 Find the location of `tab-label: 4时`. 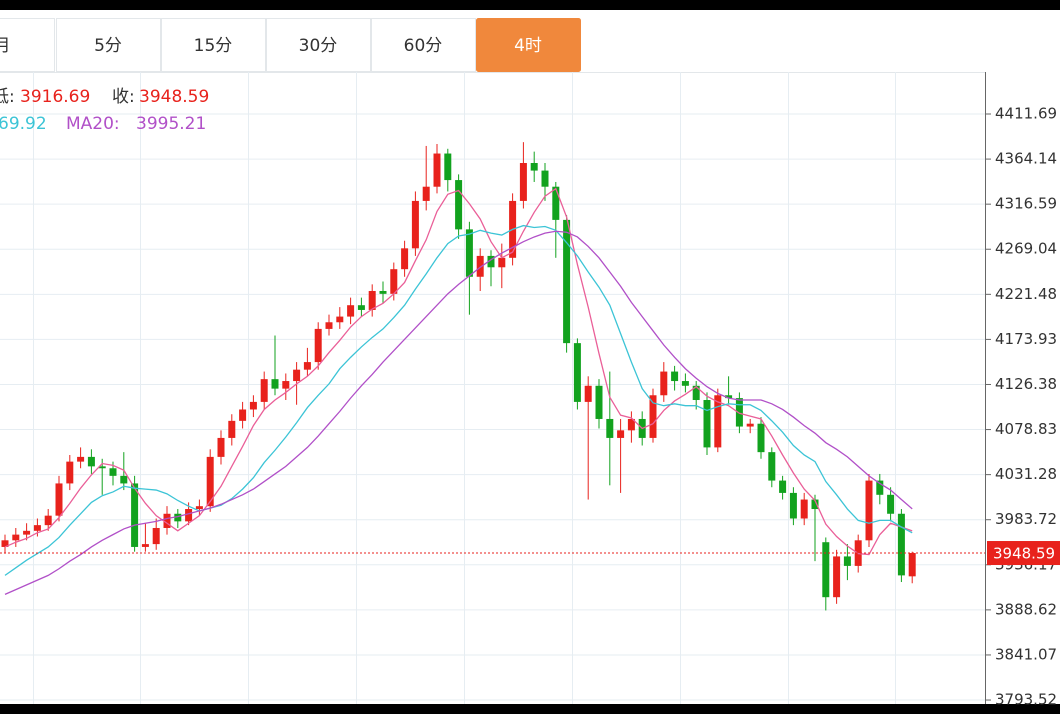

tab-label: 4时 is located at coordinates (528, 46).